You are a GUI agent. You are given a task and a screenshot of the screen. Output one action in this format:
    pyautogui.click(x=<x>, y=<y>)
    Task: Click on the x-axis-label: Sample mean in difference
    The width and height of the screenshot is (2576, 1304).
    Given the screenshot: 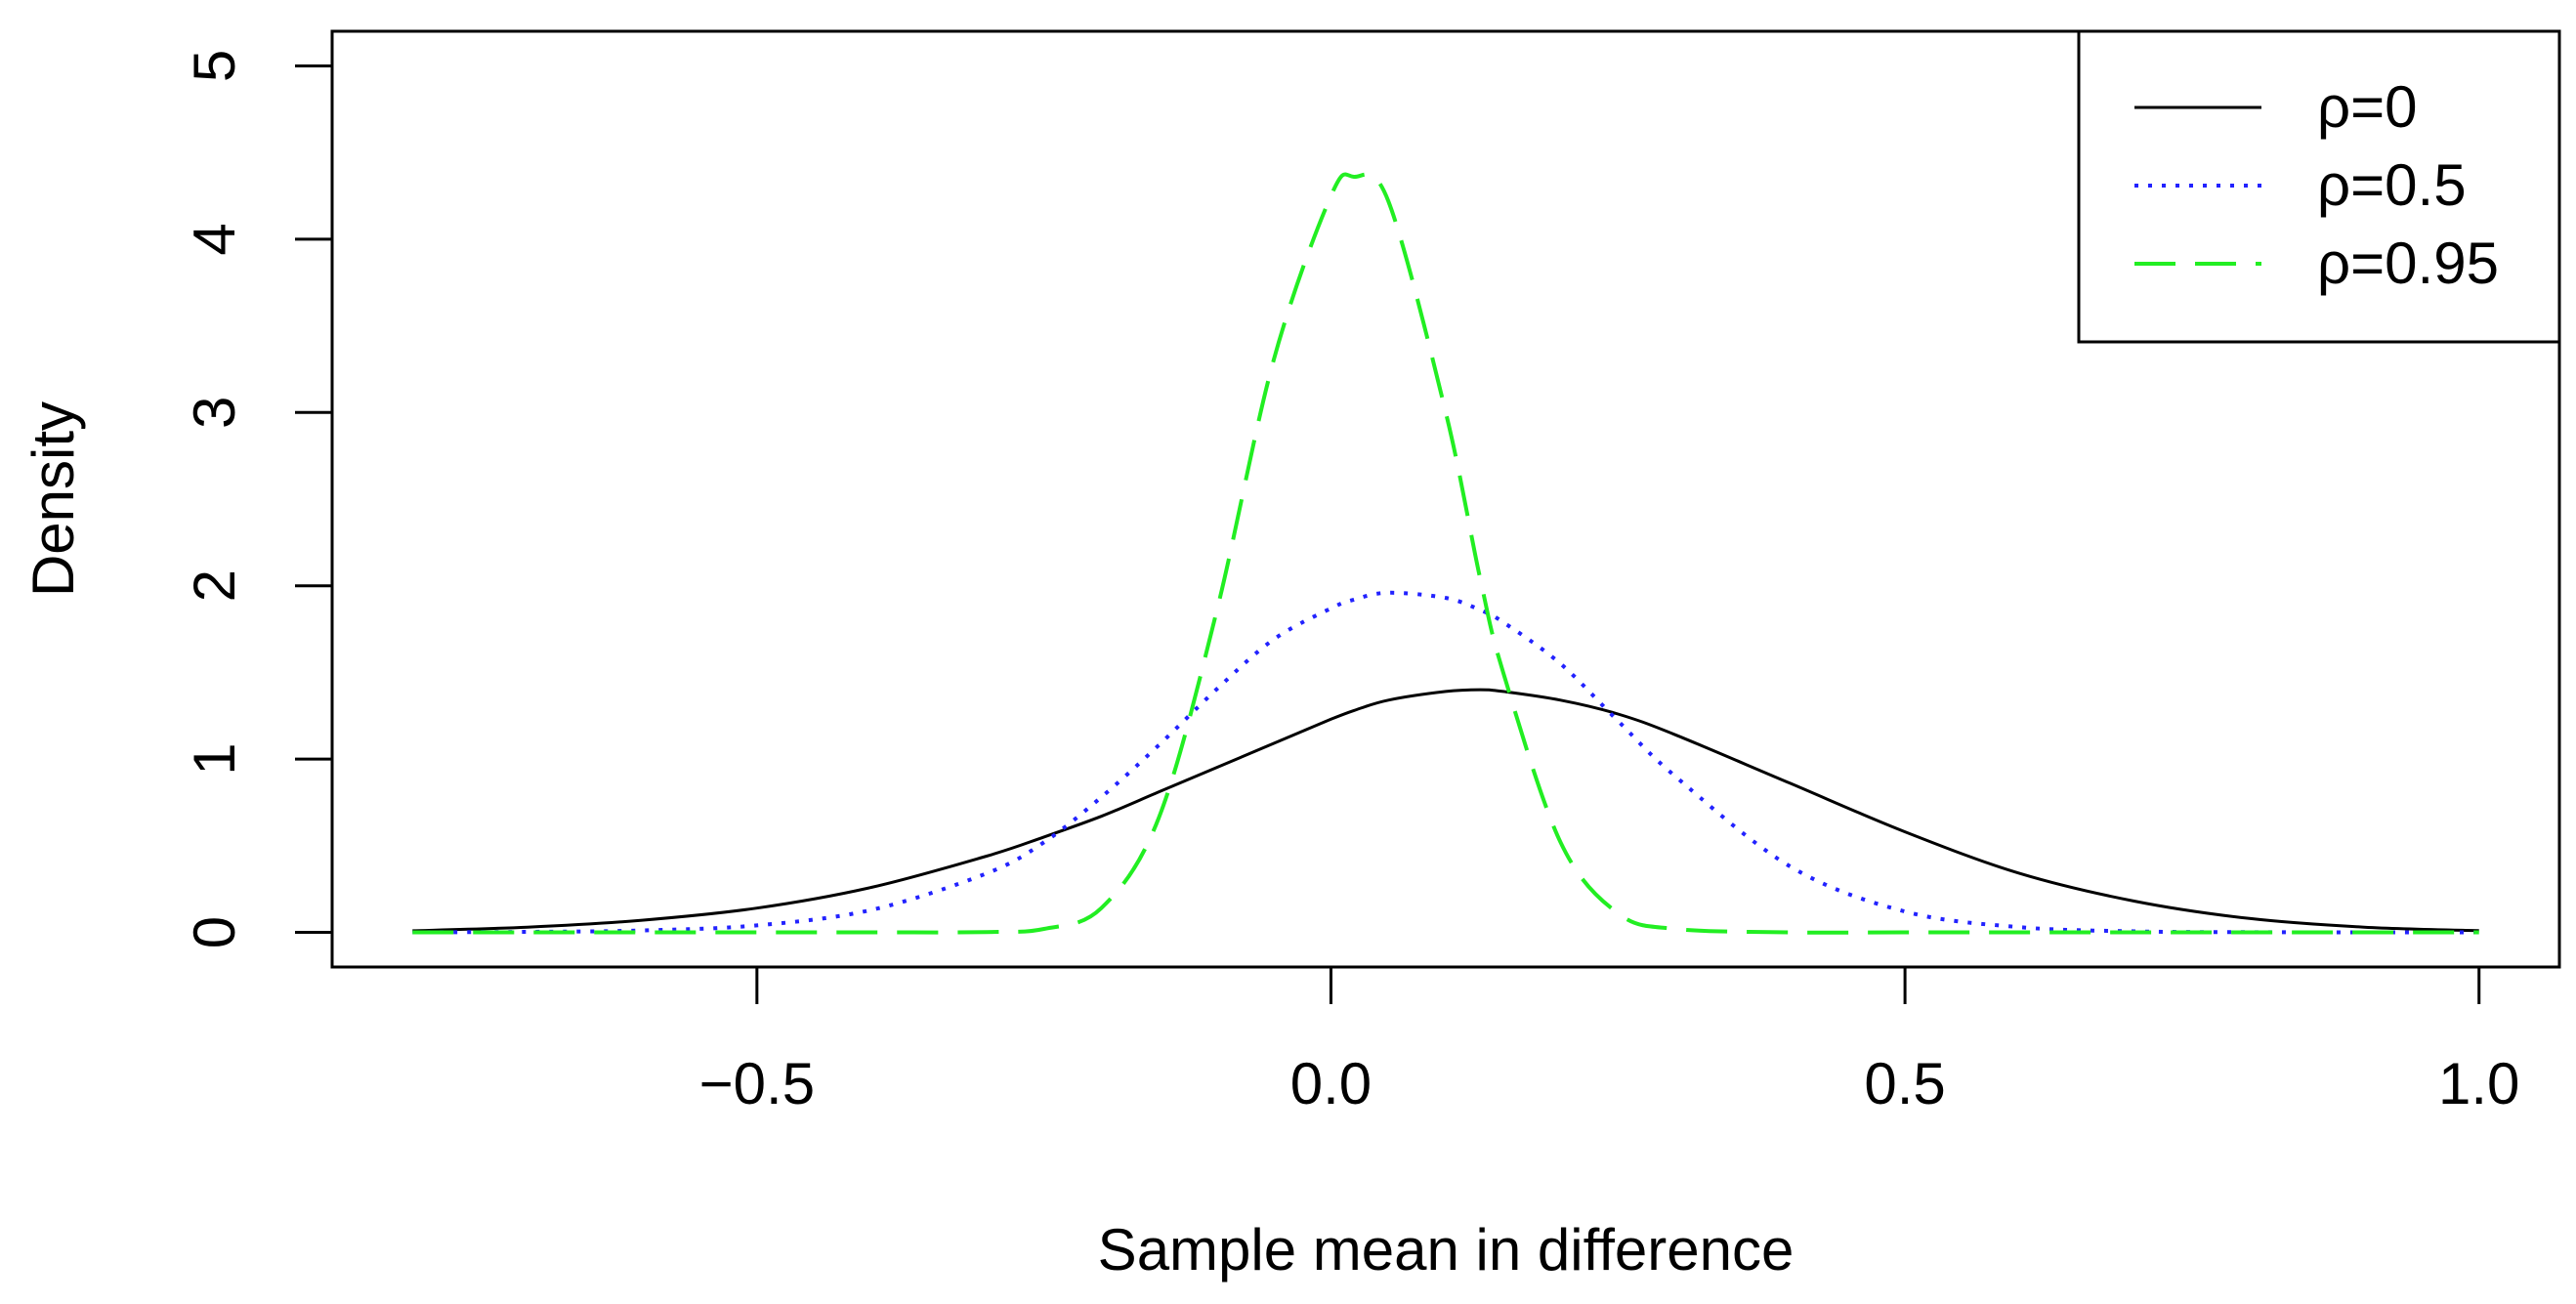 What is the action you would take?
    pyautogui.click(x=1446, y=1250)
    